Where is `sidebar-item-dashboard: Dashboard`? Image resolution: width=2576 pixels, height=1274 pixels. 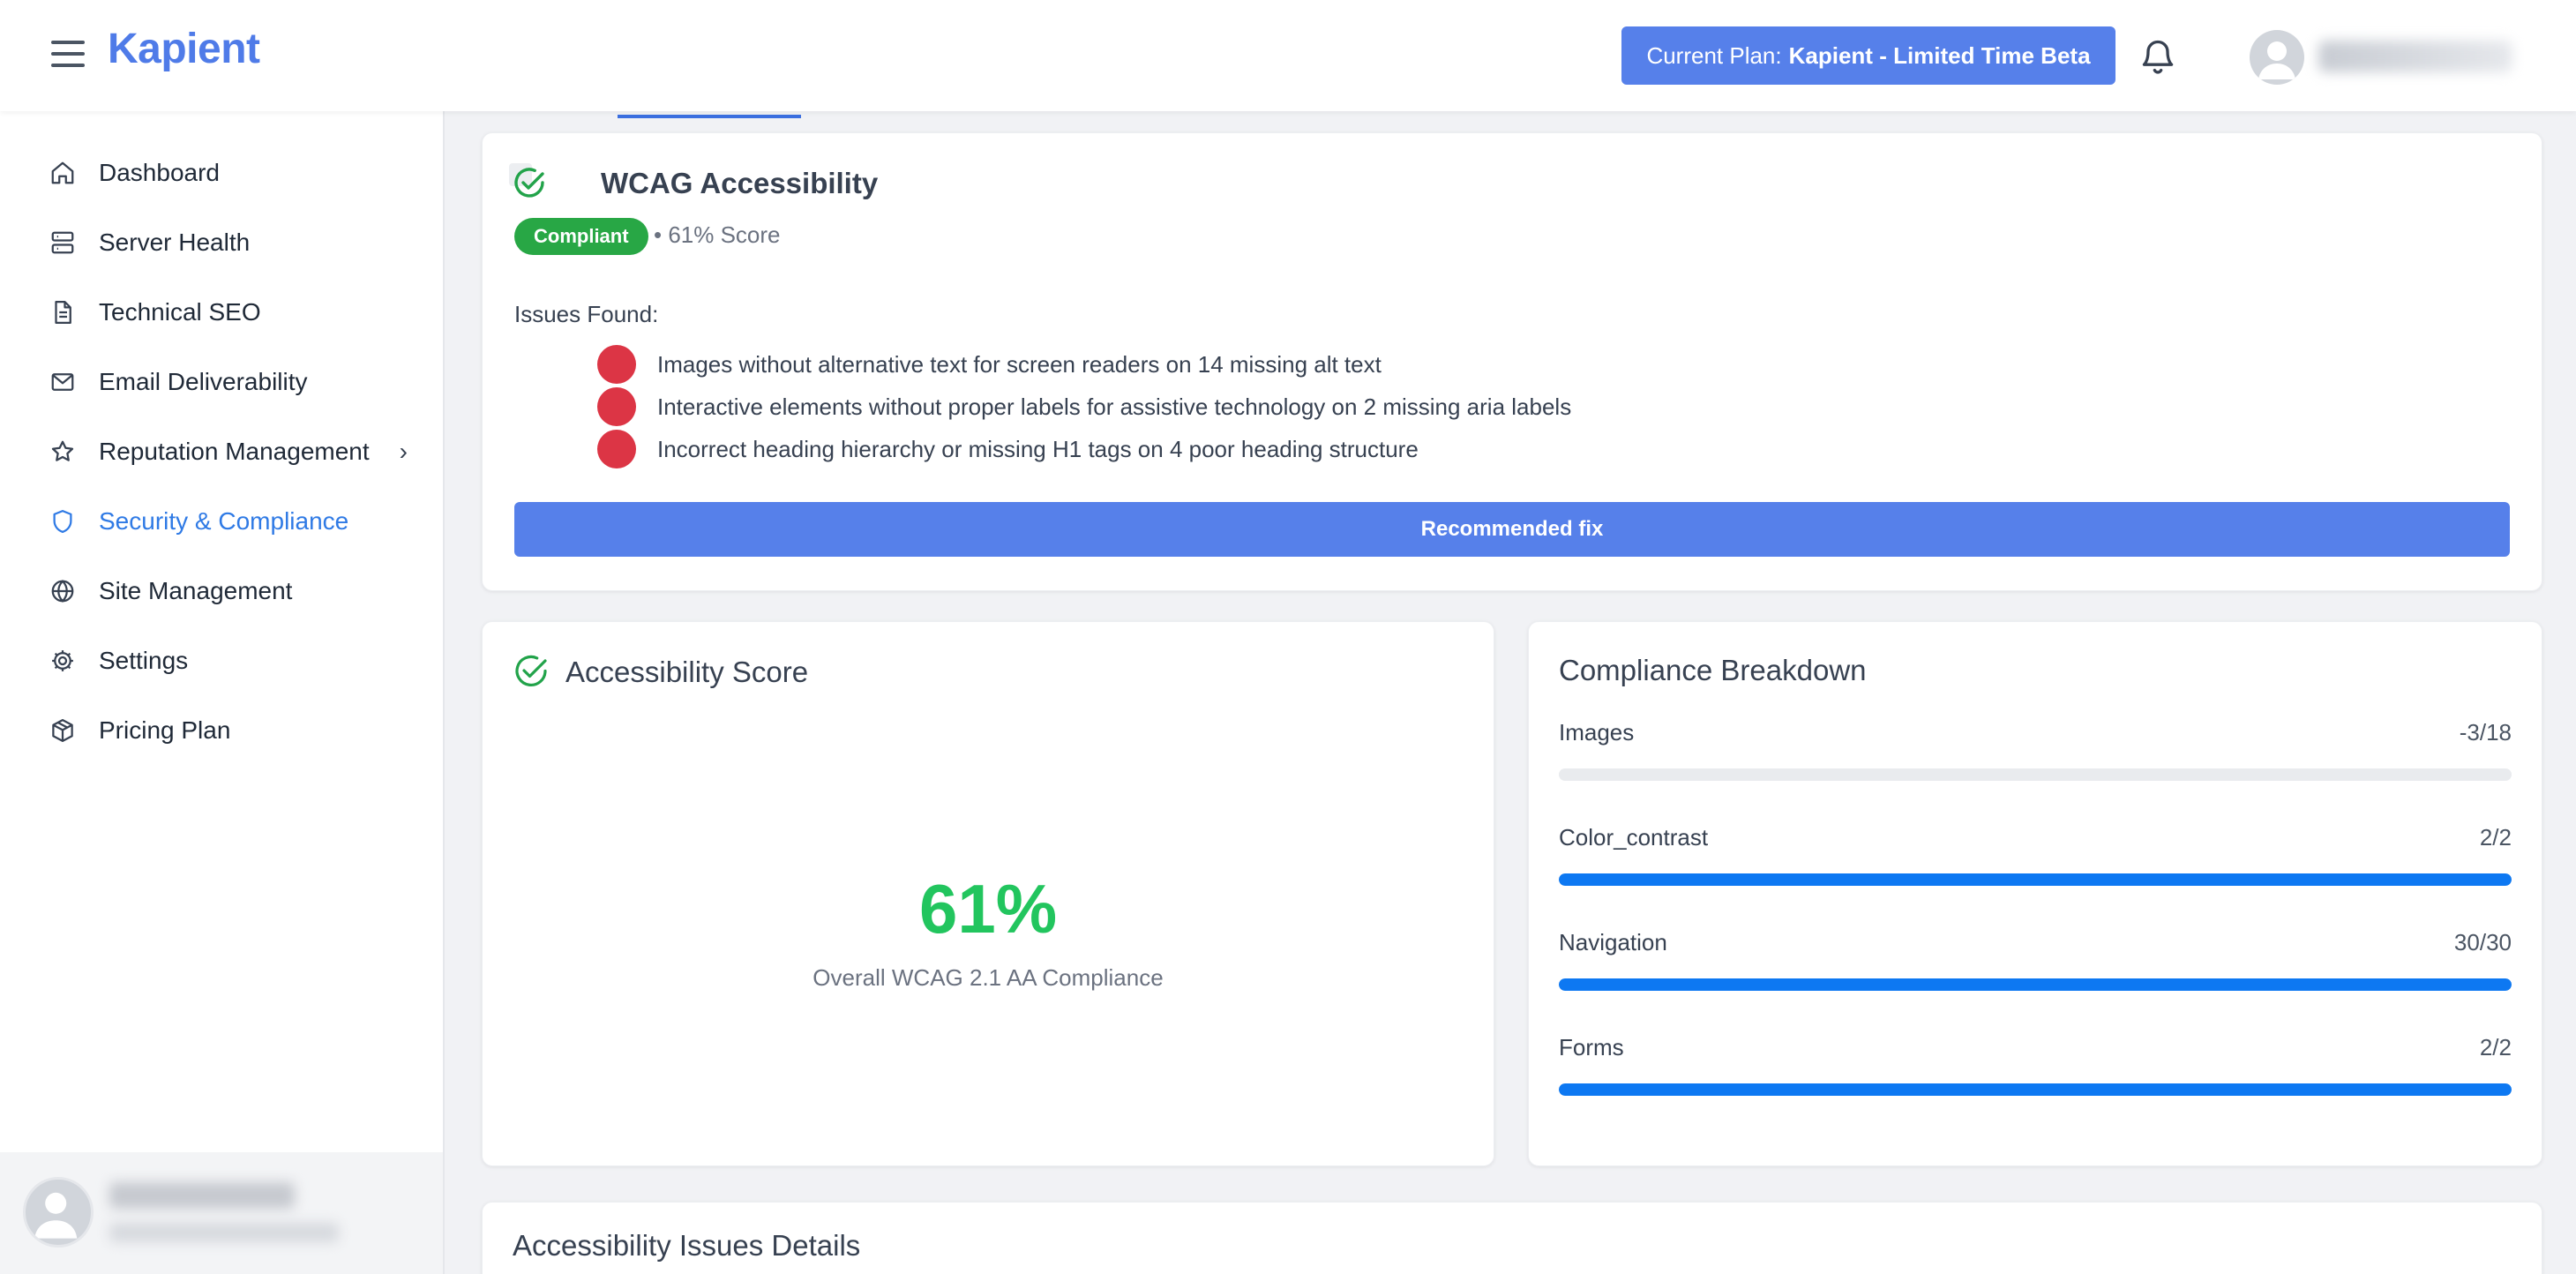 sidebar-item-dashboard: Dashboard is located at coordinates (134, 173).